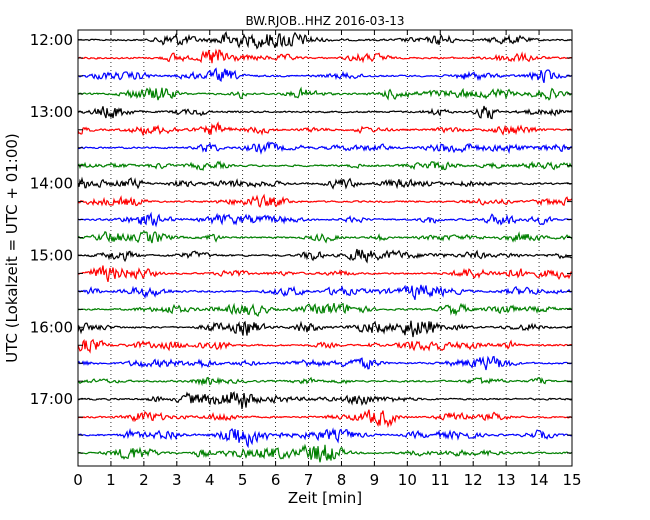  I want to click on x-tick-label: 0, so click(78, 480).